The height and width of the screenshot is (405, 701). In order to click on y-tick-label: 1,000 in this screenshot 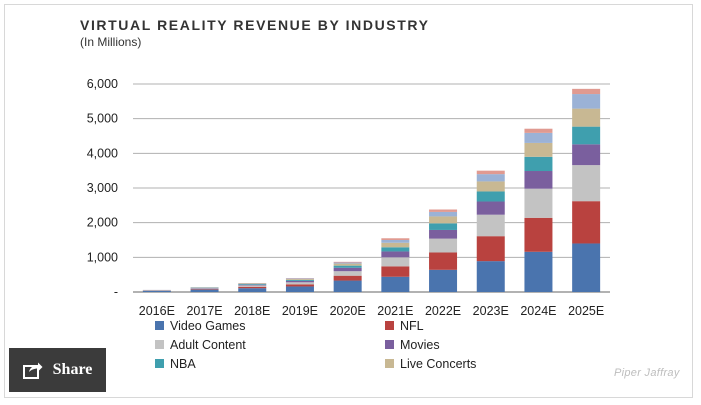, I will do `click(102, 257)`.